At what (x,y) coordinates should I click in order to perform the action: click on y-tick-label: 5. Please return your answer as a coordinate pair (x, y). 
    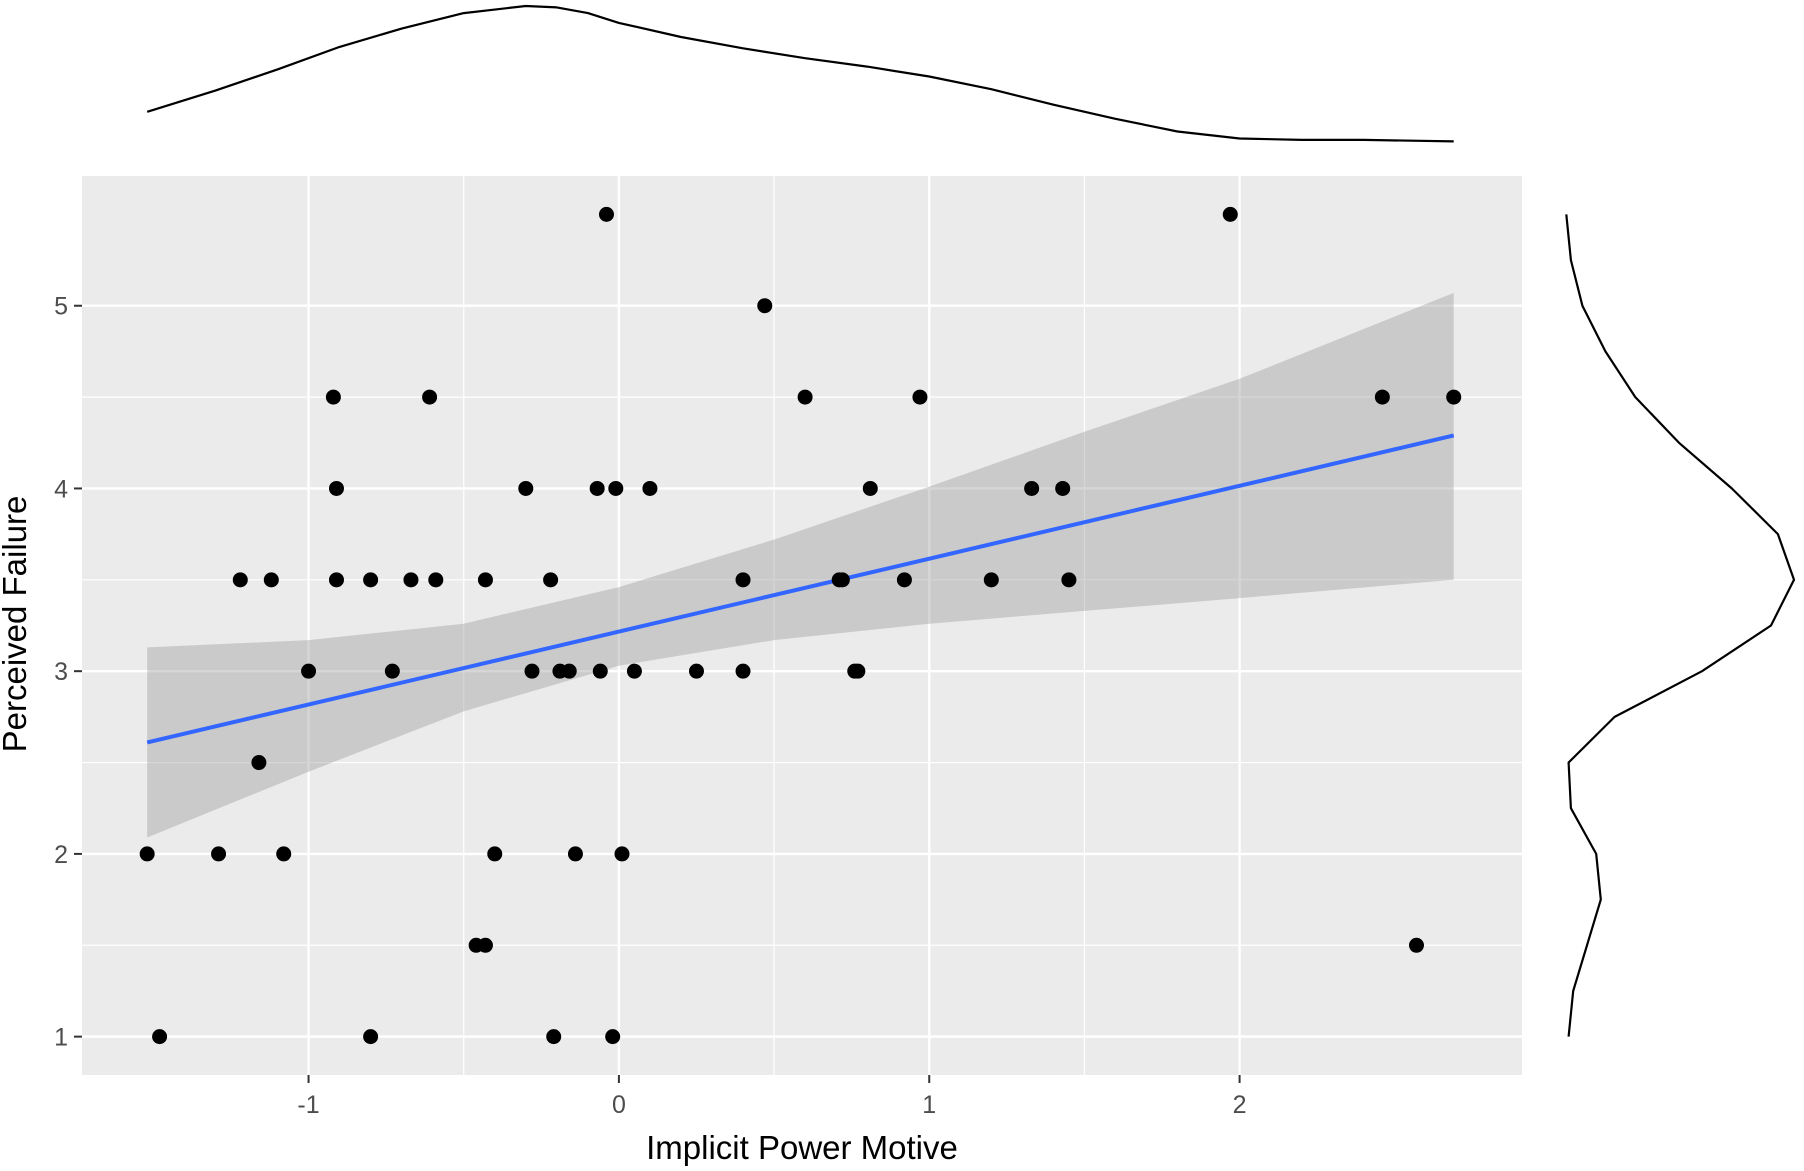
    Looking at the image, I should click on (61, 307).